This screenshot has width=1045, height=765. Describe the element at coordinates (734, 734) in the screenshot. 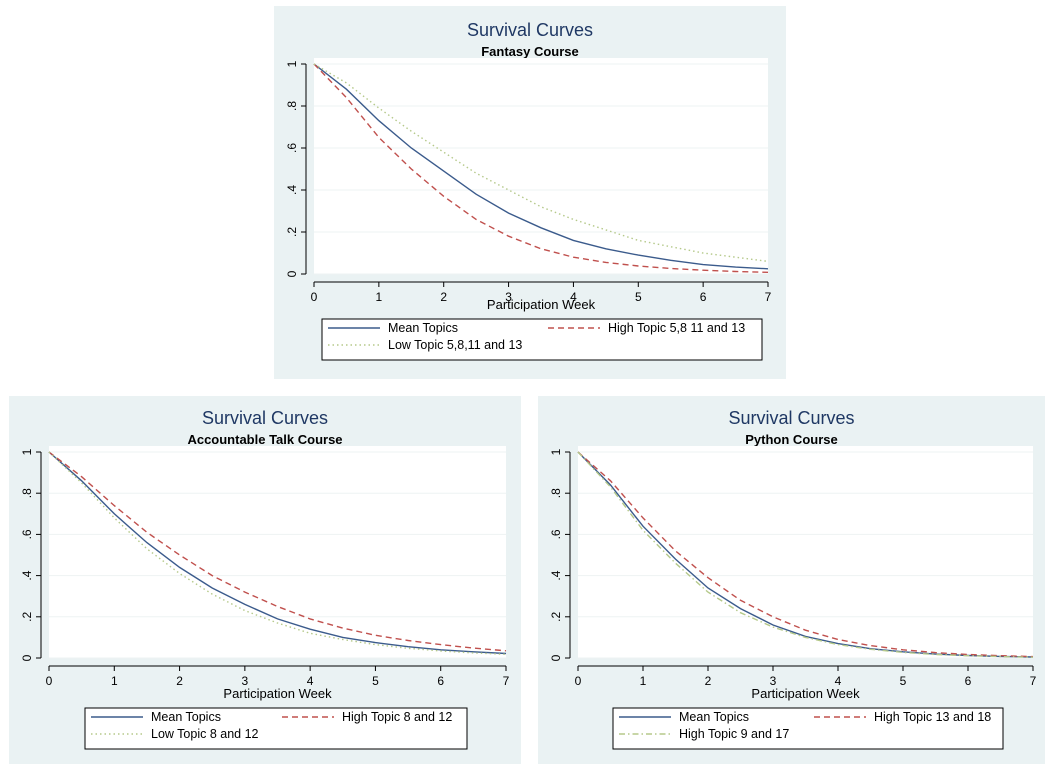

I see `legend-label-3: High Topic 9 and 17` at that location.